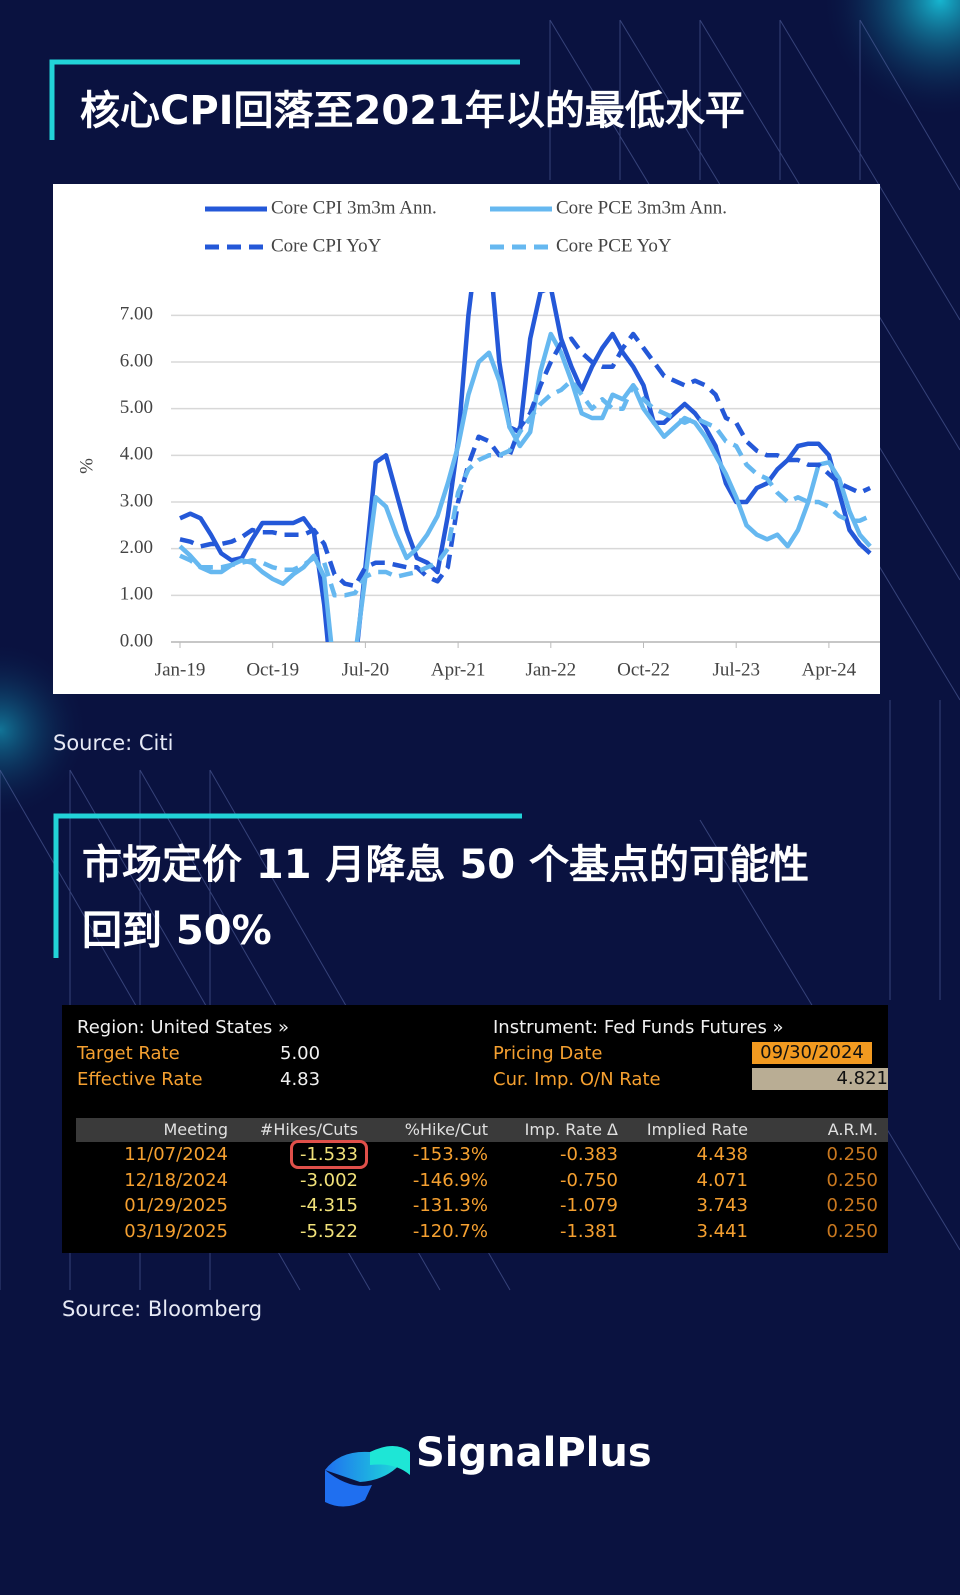 This screenshot has height=1595, width=960. I want to click on y-tick-label: 5.00, so click(136, 407).